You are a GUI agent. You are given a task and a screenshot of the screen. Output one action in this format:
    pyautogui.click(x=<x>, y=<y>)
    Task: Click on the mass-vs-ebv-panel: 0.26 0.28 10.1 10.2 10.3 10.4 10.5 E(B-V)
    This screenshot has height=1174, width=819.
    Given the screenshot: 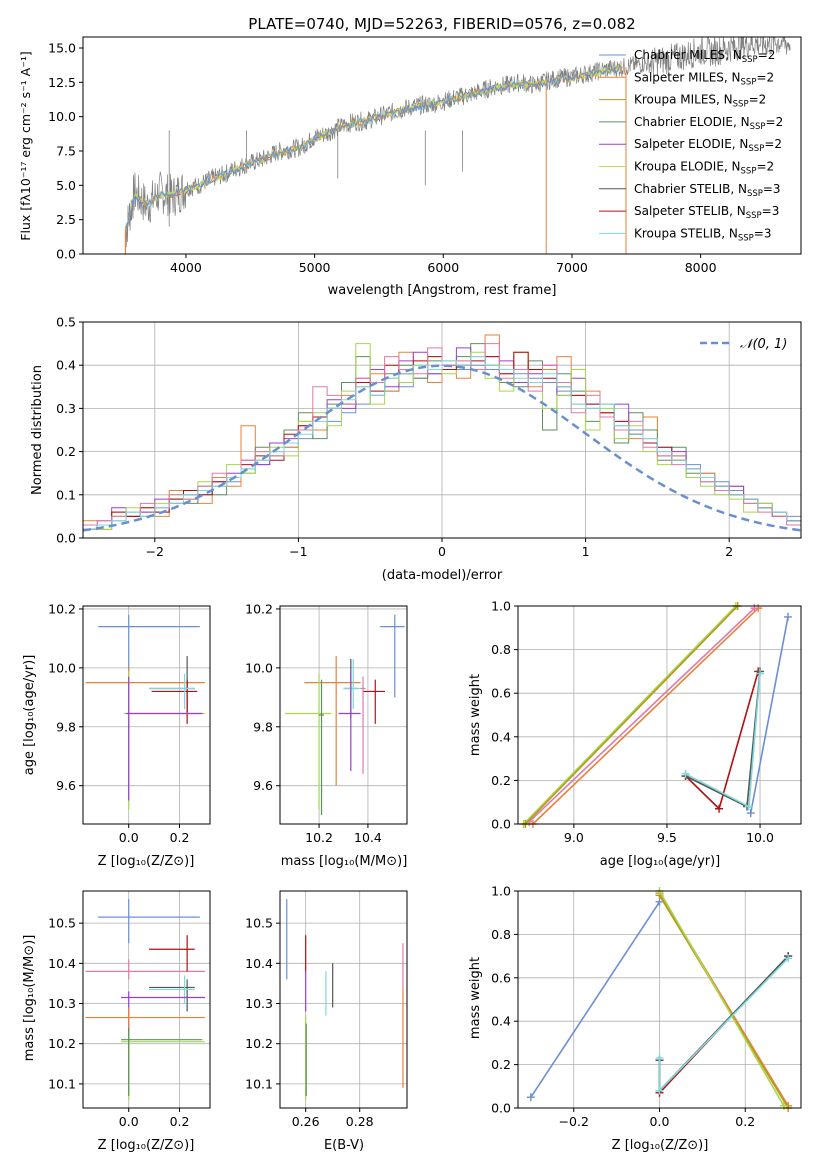 What is the action you would take?
    pyautogui.click(x=326, y=1021)
    